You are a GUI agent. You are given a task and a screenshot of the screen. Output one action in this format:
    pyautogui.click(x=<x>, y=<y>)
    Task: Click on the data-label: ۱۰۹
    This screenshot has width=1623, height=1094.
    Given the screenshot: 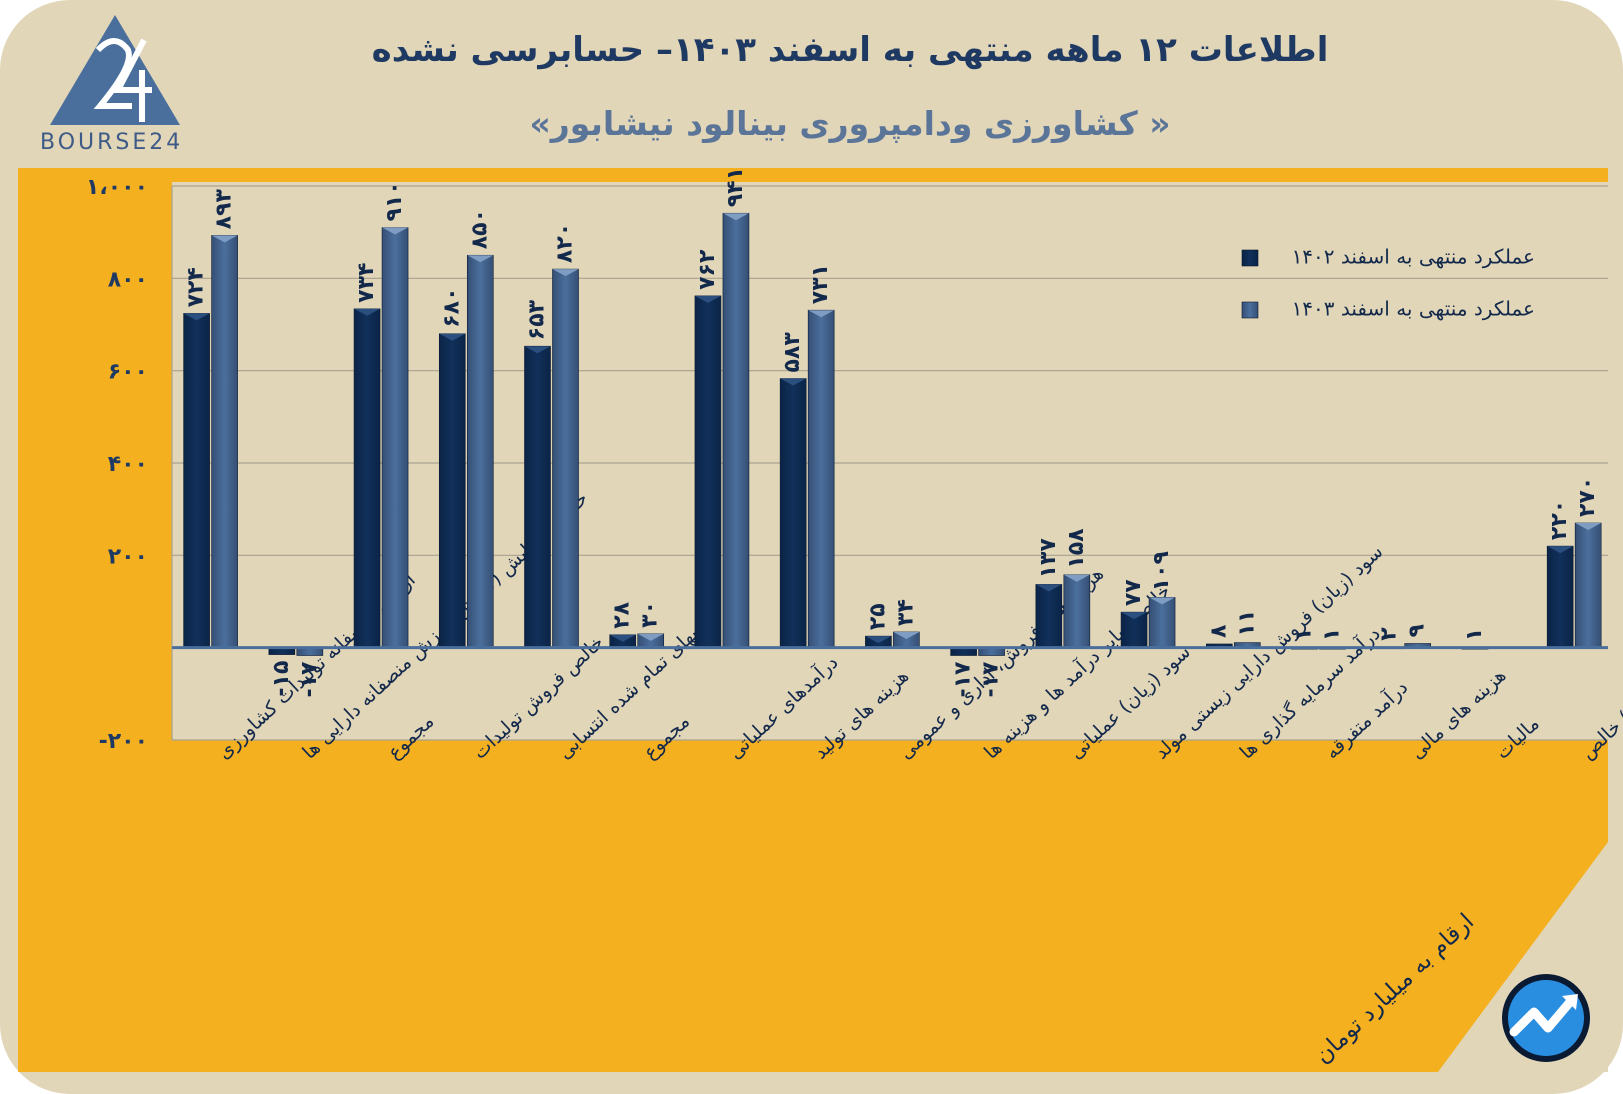 What is the action you would take?
    pyautogui.click(x=1161, y=571)
    